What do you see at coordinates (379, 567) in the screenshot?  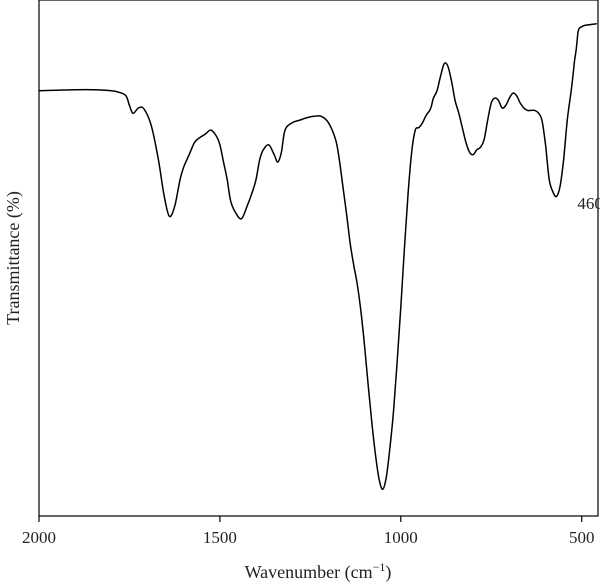 I see `x-axis-title-superscript: −1` at bounding box center [379, 567].